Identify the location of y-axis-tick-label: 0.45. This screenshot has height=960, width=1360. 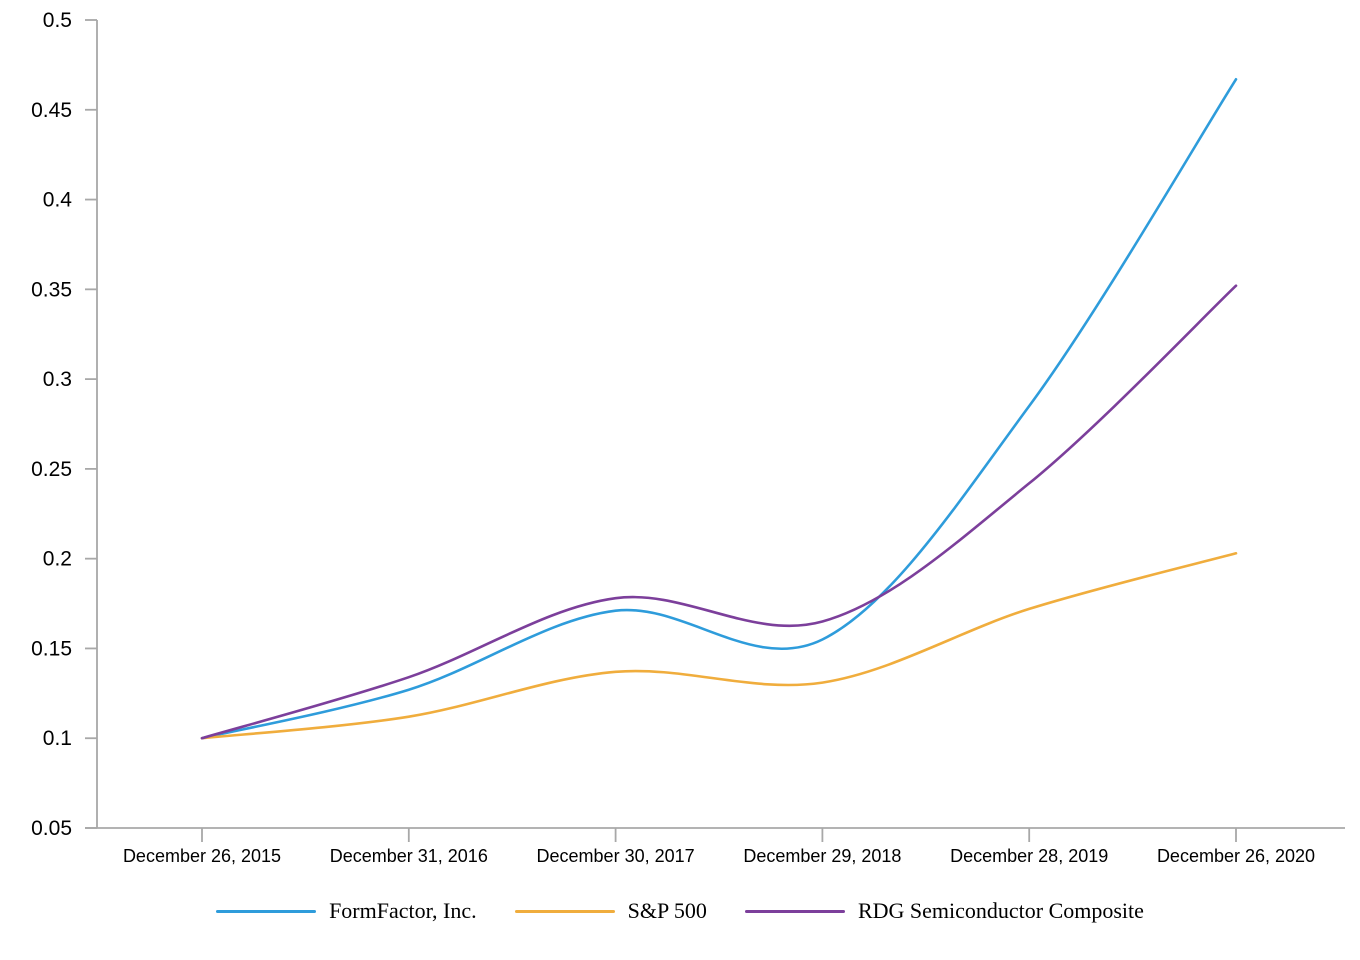
(51, 110).